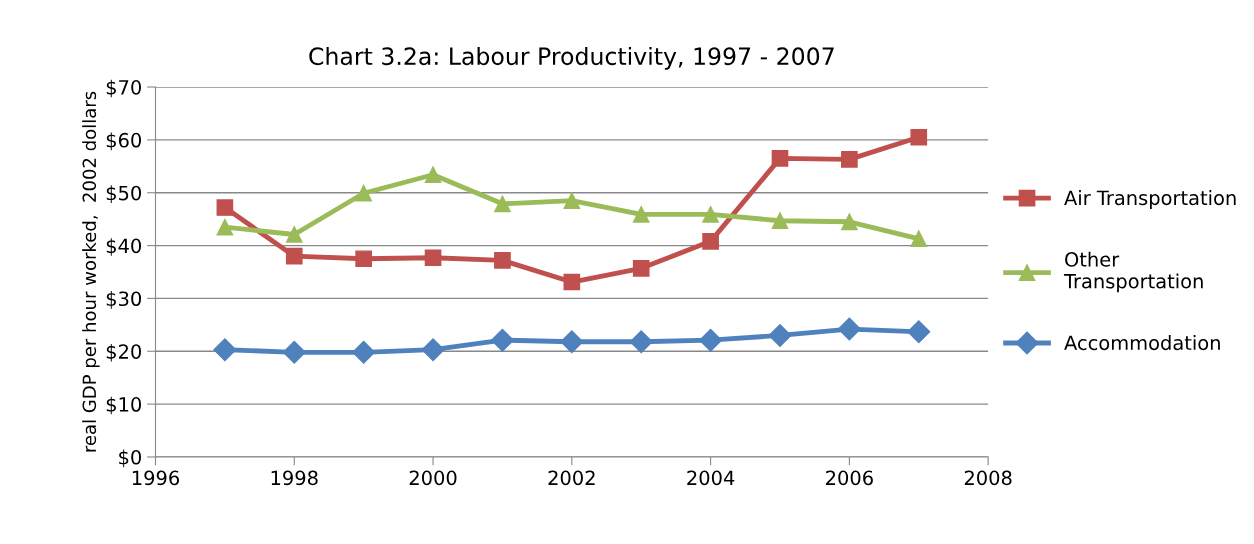  Describe the element at coordinates (988, 478) in the screenshot. I see `x-tick-label: 2008` at that location.